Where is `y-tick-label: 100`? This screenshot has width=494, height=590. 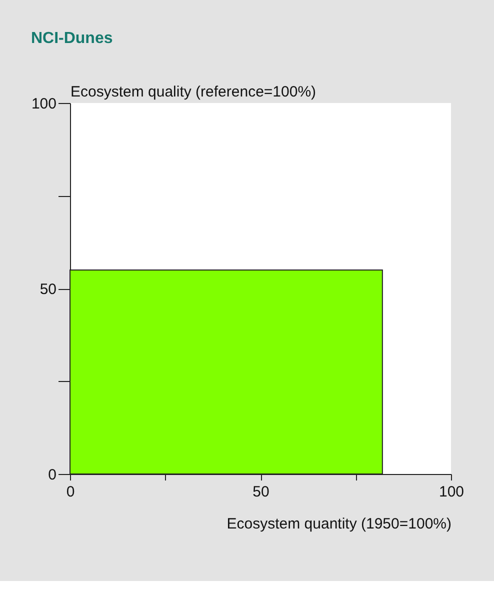
y-tick-label: 100 is located at coordinates (43, 104).